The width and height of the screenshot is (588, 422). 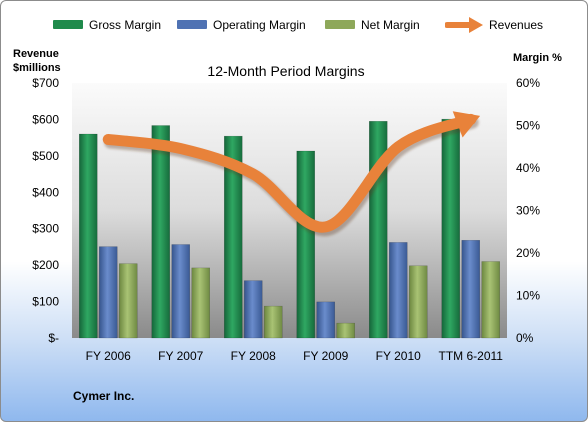 What do you see at coordinates (45, 265) in the screenshot?
I see `left-tick-label: $200` at bounding box center [45, 265].